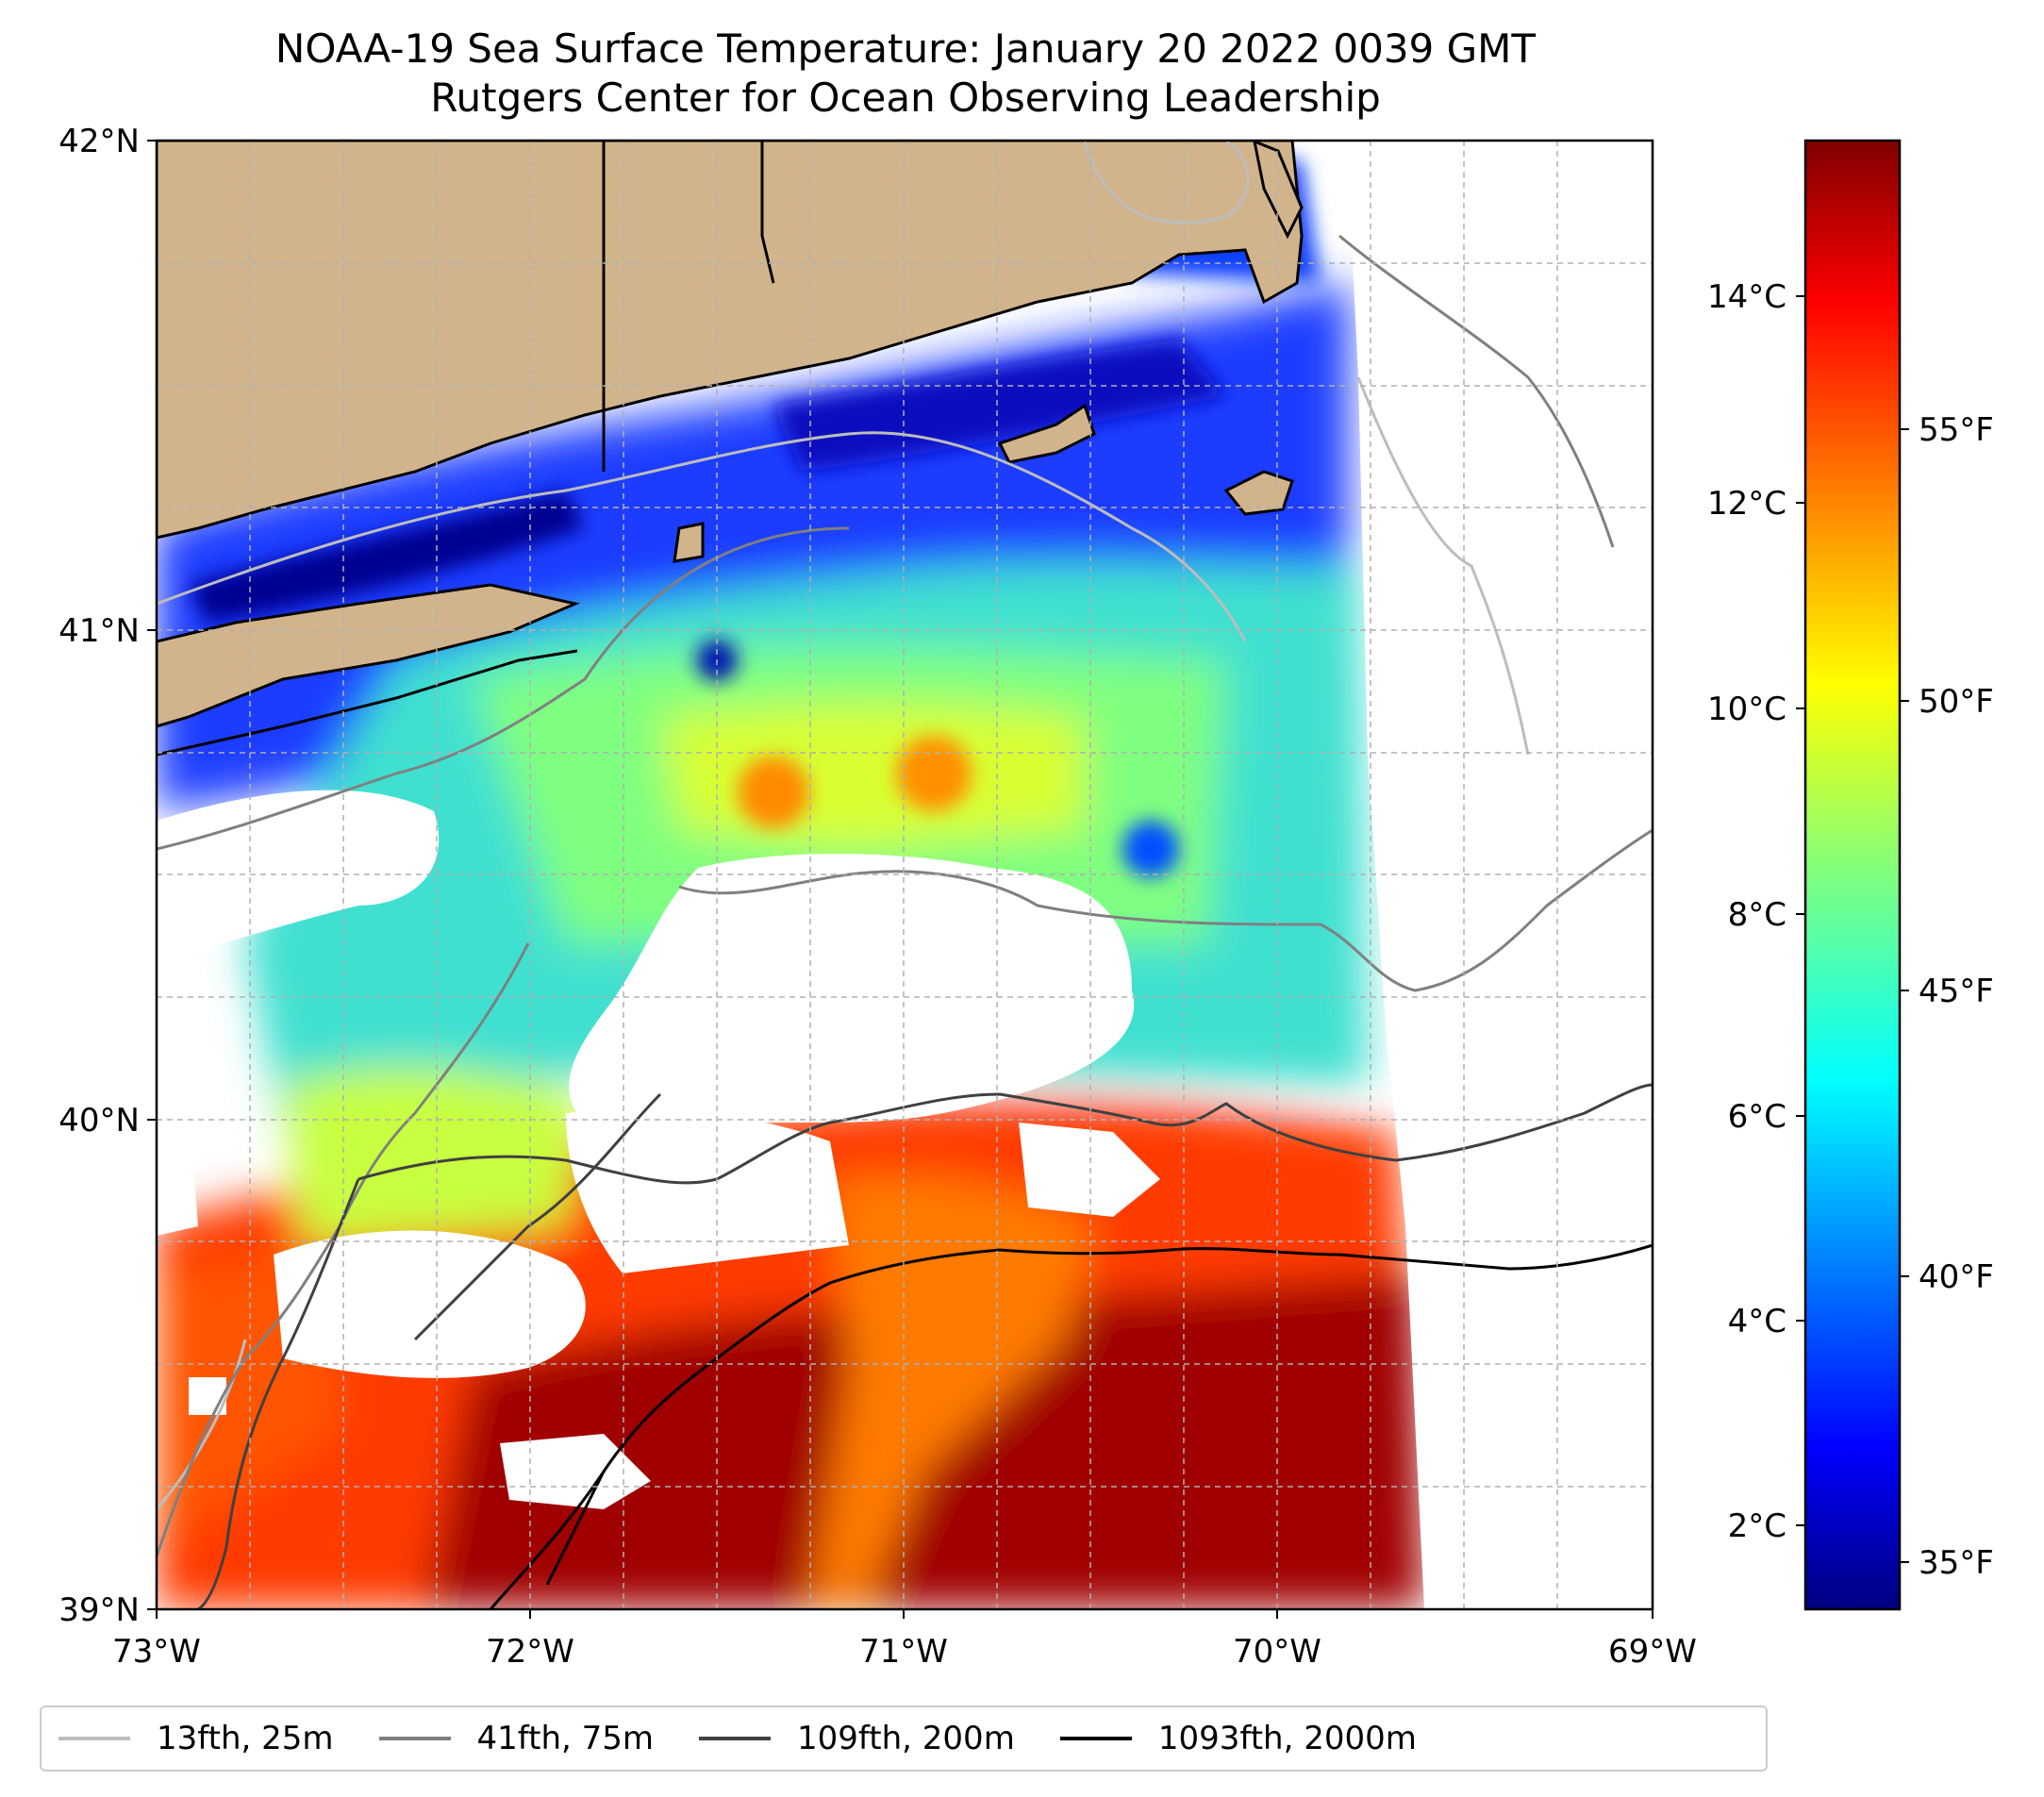  I want to click on lon-tick-label: 73°W, so click(156, 1652).